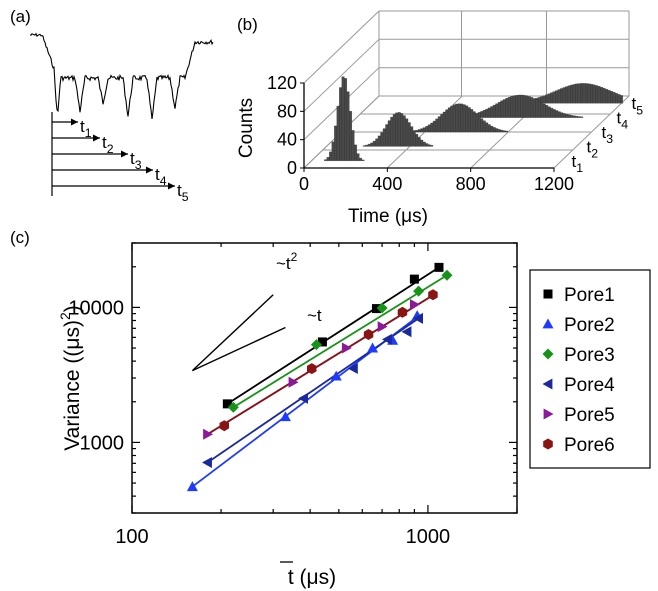  What do you see at coordinates (591, 132) in the screenshot?
I see `floor-grid-time` at bounding box center [591, 132].